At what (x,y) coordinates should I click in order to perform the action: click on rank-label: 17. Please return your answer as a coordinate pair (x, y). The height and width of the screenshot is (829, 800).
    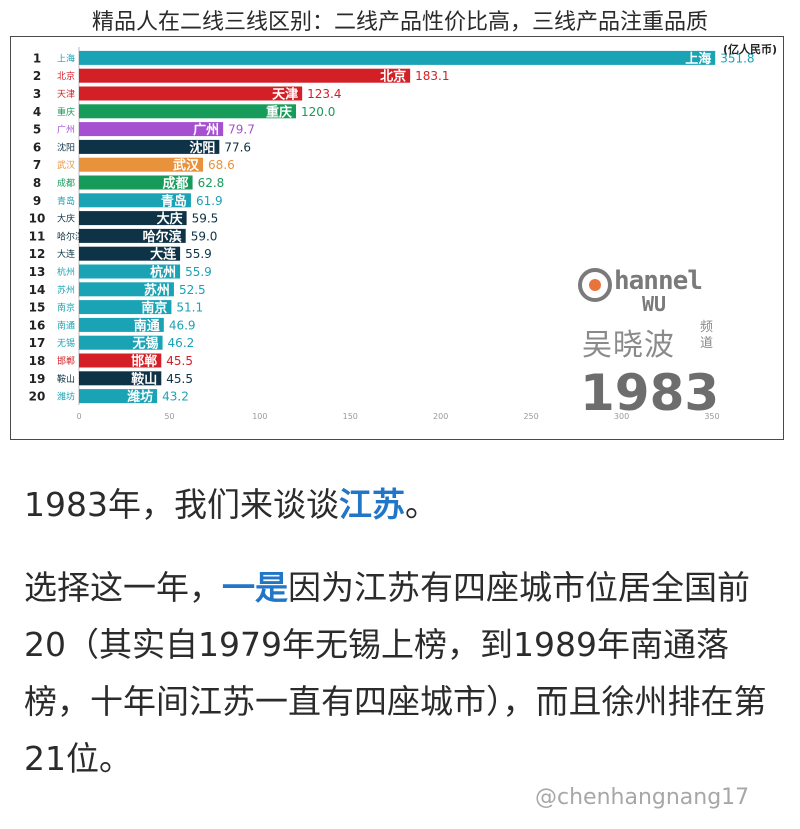
    Looking at the image, I should click on (37, 343).